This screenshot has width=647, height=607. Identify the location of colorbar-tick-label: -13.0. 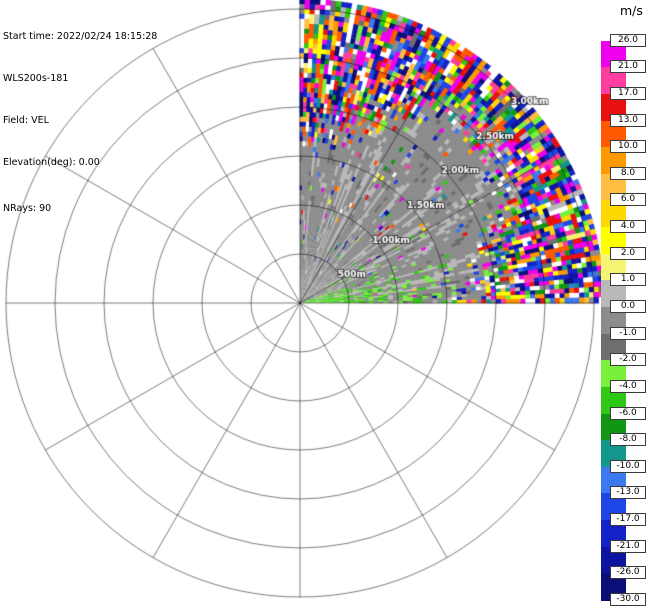
(628, 493).